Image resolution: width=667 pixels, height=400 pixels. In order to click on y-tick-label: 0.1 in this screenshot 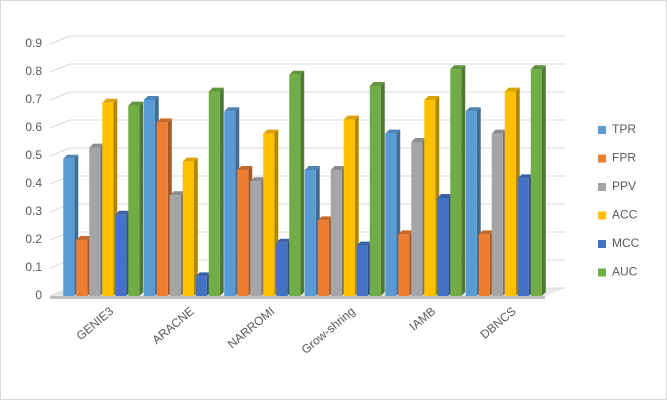, I will do `click(33, 267)`.